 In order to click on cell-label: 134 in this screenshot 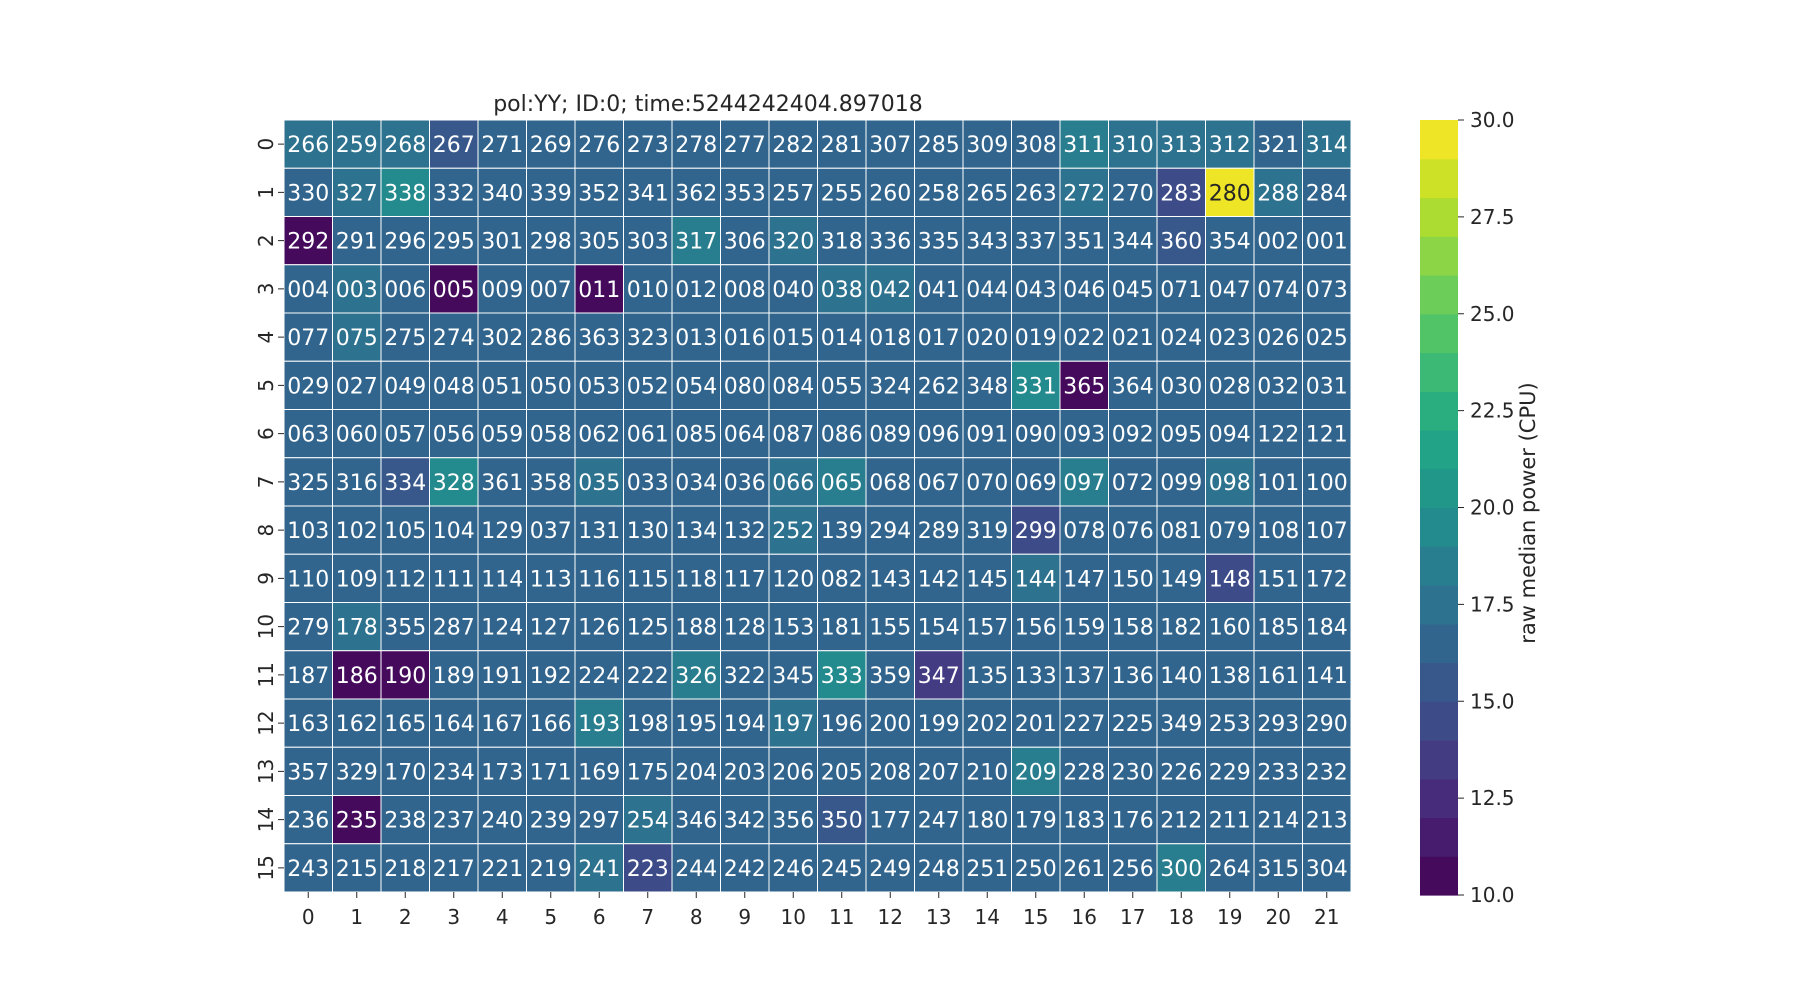, I will do `click(696, 531)`.